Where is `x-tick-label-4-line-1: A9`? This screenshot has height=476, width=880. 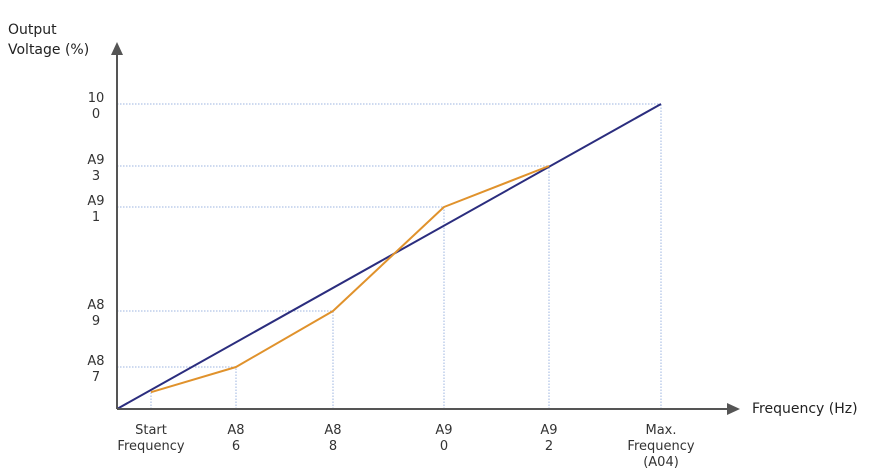
x-tick-label-4-line-1: A9 is located at coordinates (444, 430).